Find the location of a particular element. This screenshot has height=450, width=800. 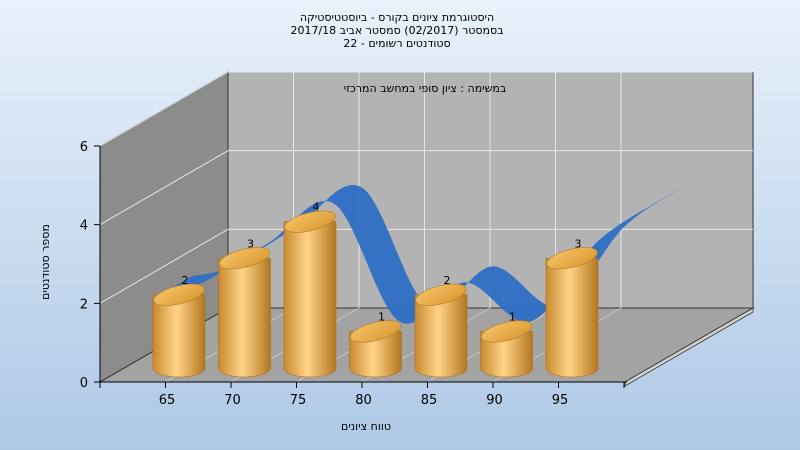

bar-data-label: 4 is located at coordinates (316, 207).